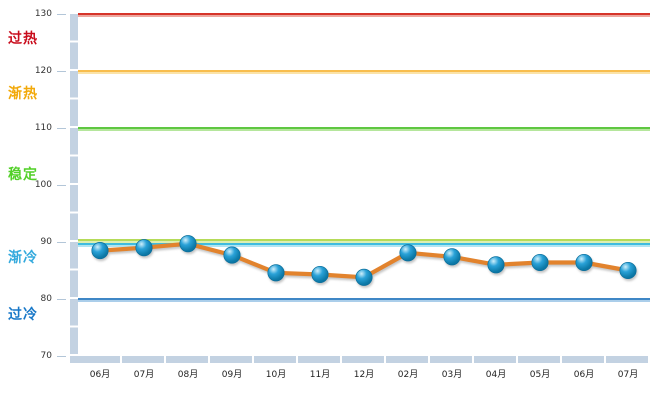 This screenshot has height=411, width=672. What do you see at coordinates (364, 375) in the screenshot?
I see `x-tick-label: 12月` at bounding box center [364, 375].